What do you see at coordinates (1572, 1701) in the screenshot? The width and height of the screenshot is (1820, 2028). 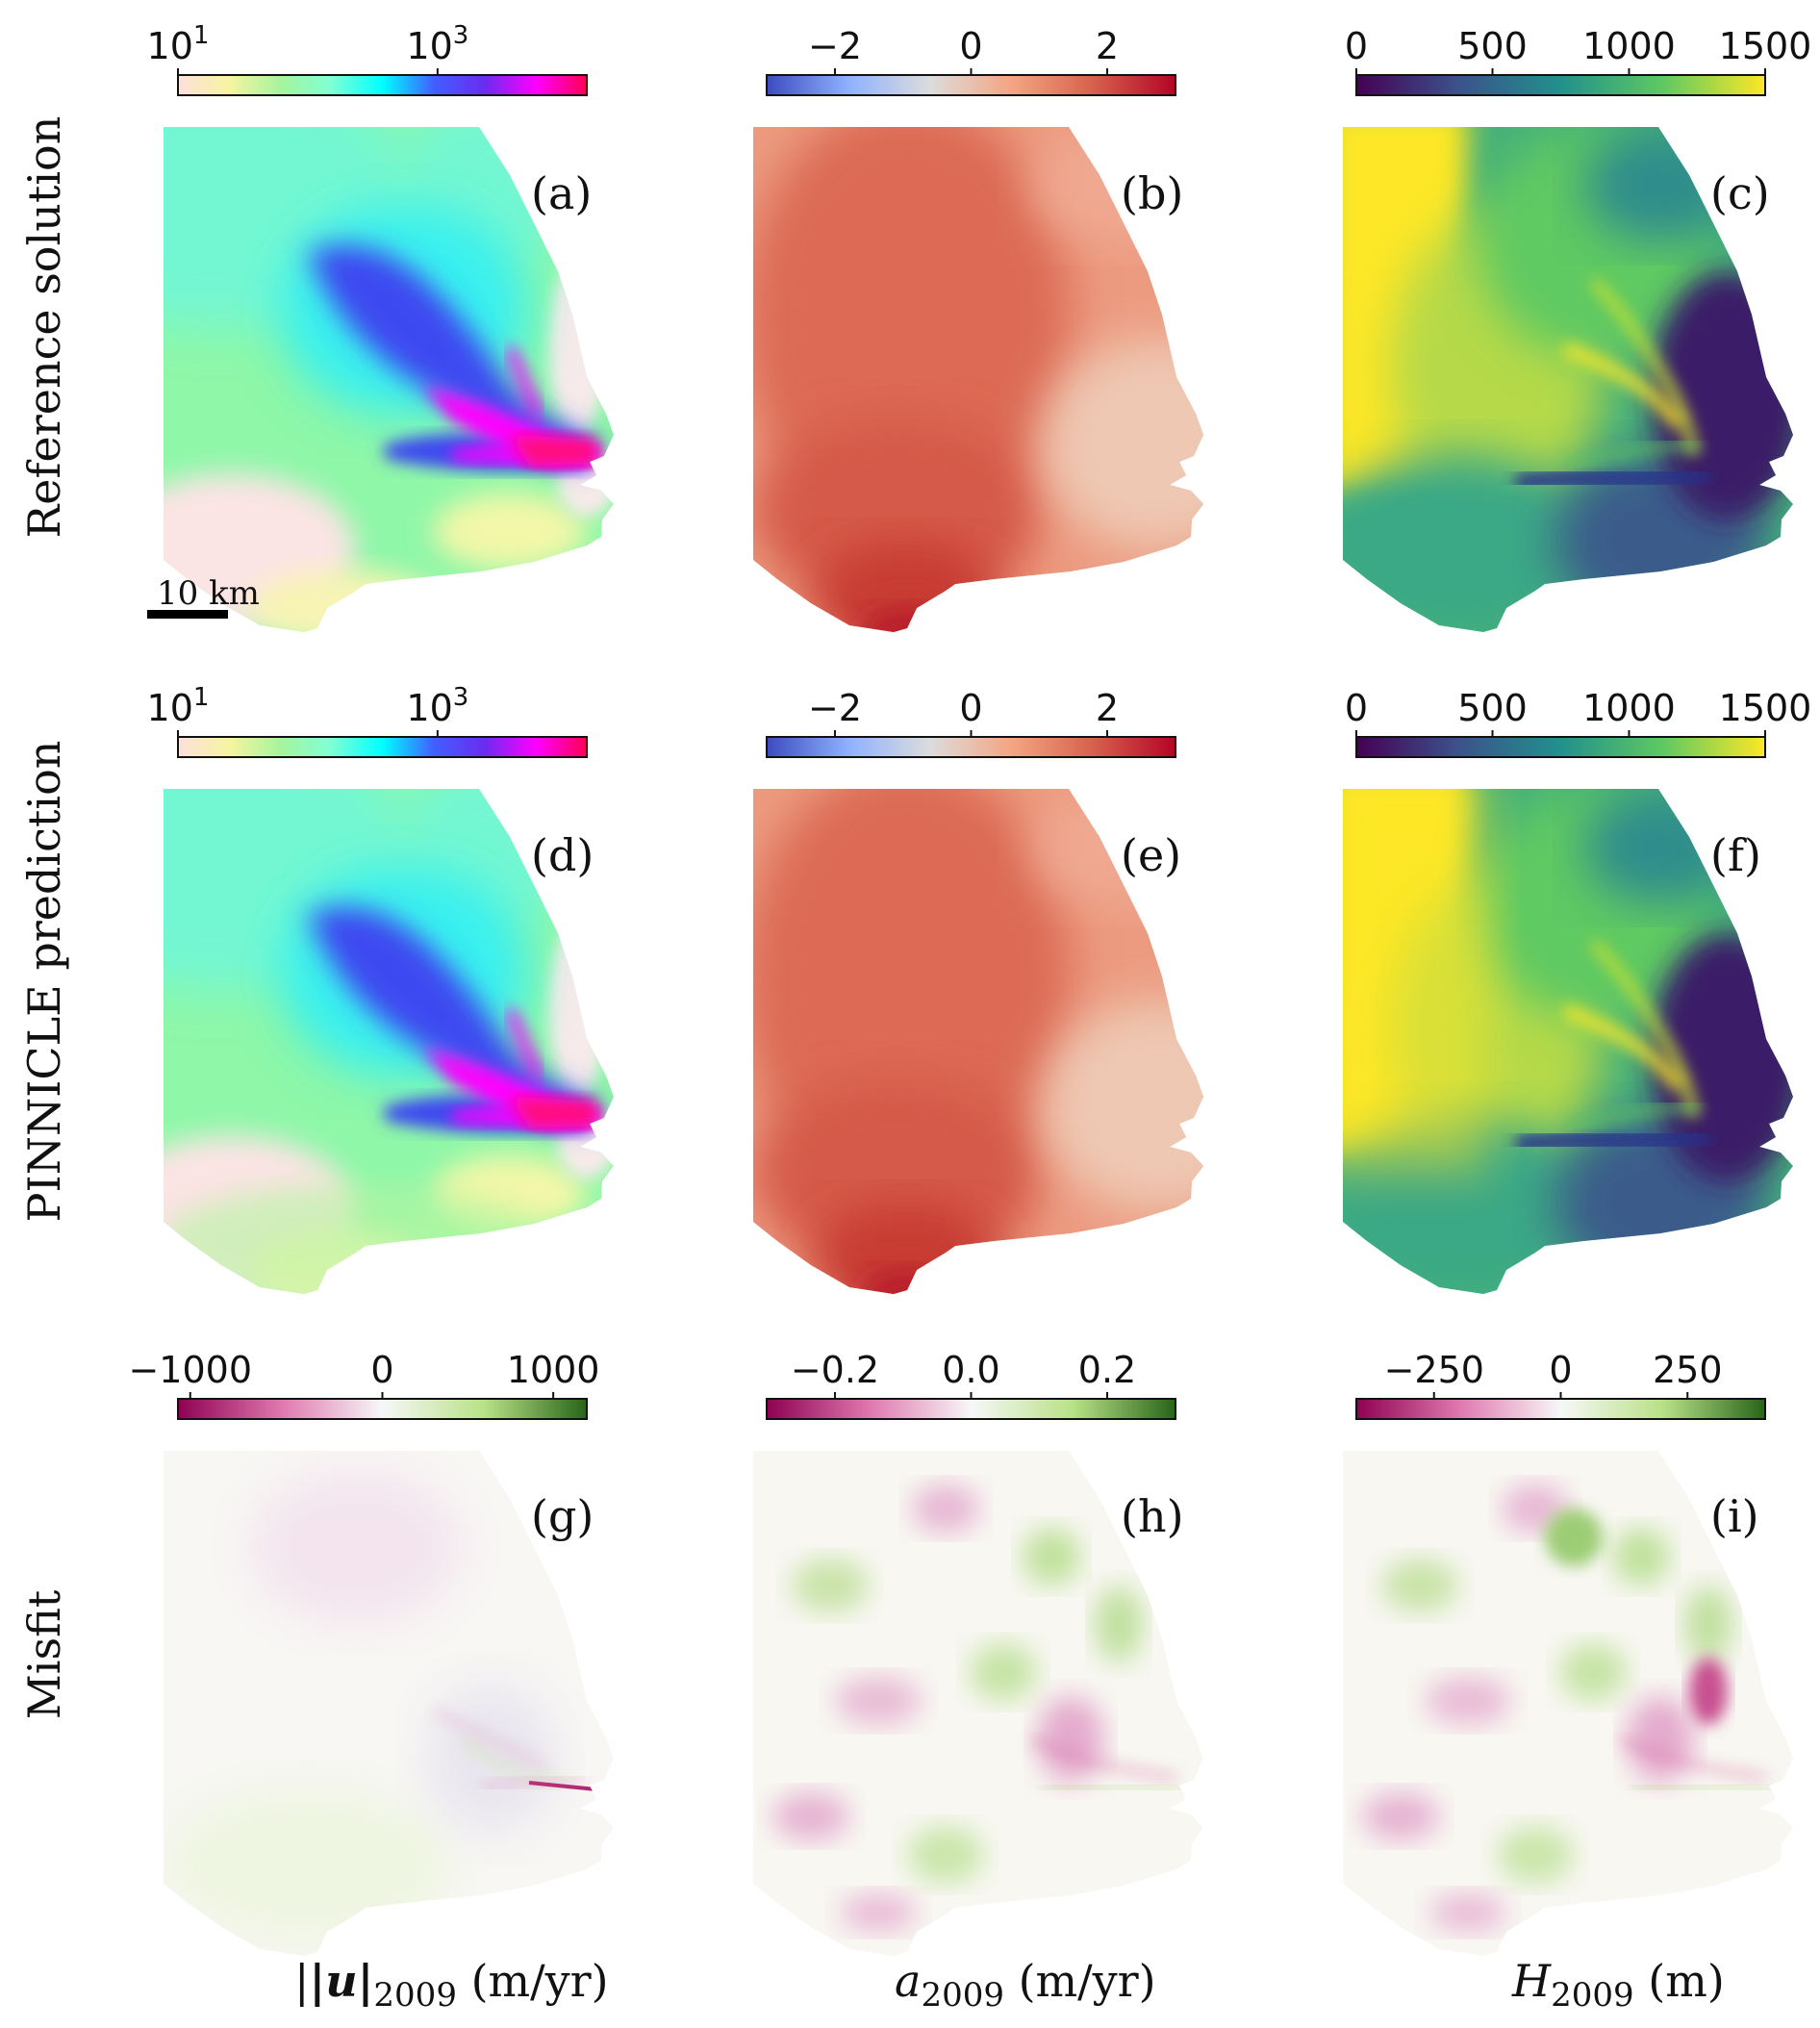 I see `panel-i-thickness-misfit` at bounding box center [1572, 1701].